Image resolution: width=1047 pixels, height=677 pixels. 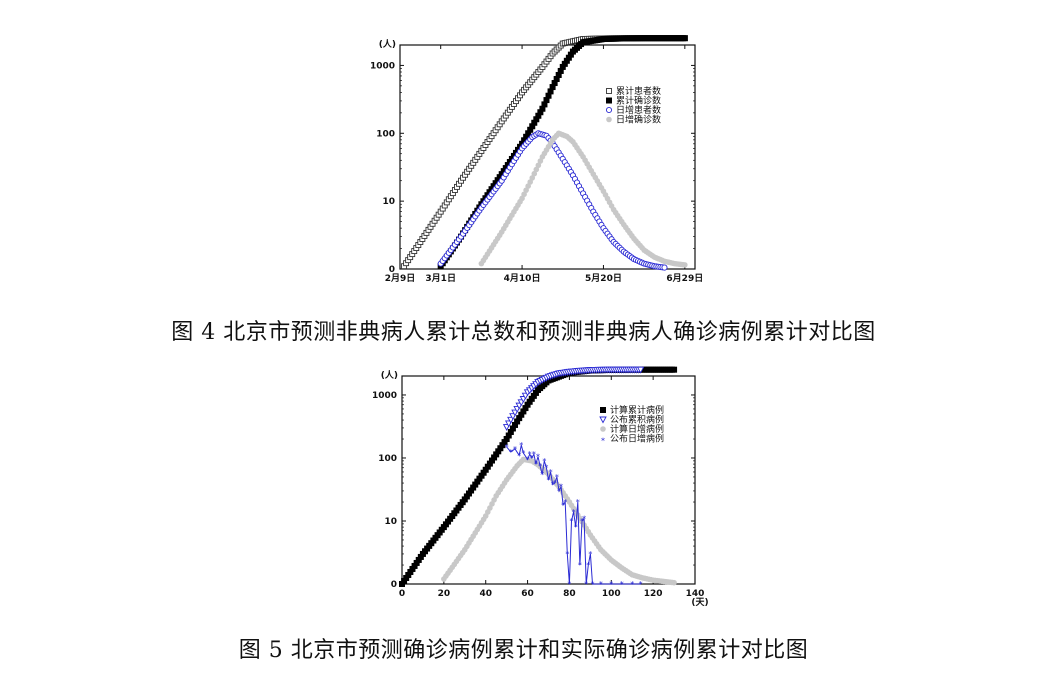 I want to click on x-tick-label: 40, so click(x=485, y=594).